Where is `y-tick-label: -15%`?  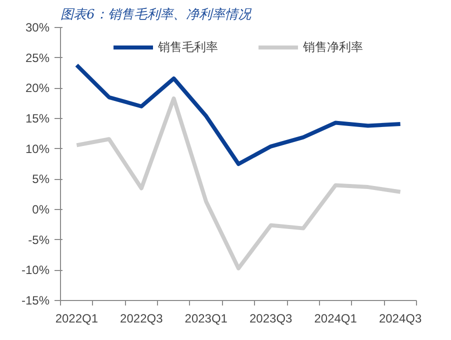
y-tick-label: -15% is located at coordinates (35, 301).